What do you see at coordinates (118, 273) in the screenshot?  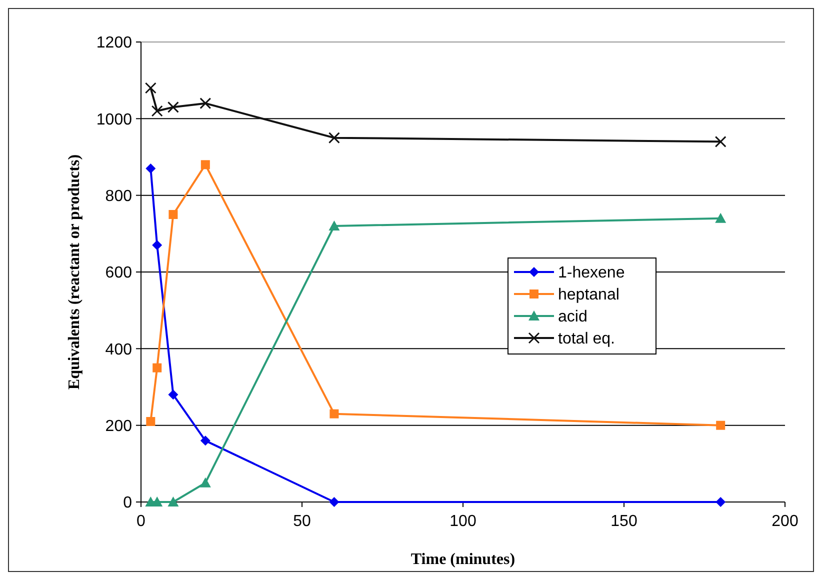 I see `y-tick-label: 600` at bounding box center [118, 273].